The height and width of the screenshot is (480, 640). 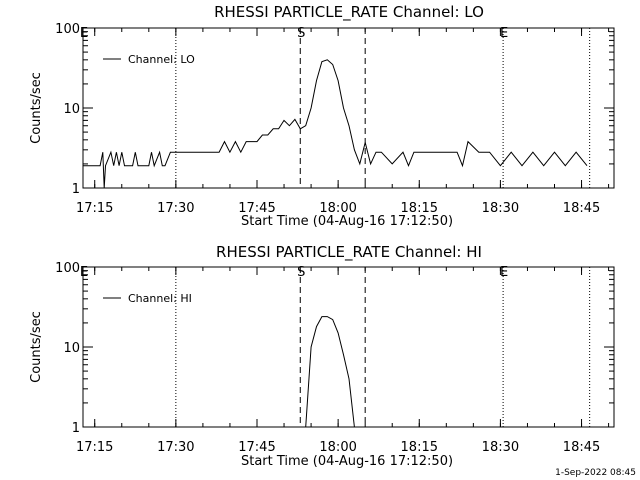 I want to click on chart-title-lo: RHESSI PARTICLE_RATE Channel: LO, so click(x=349, y=12).